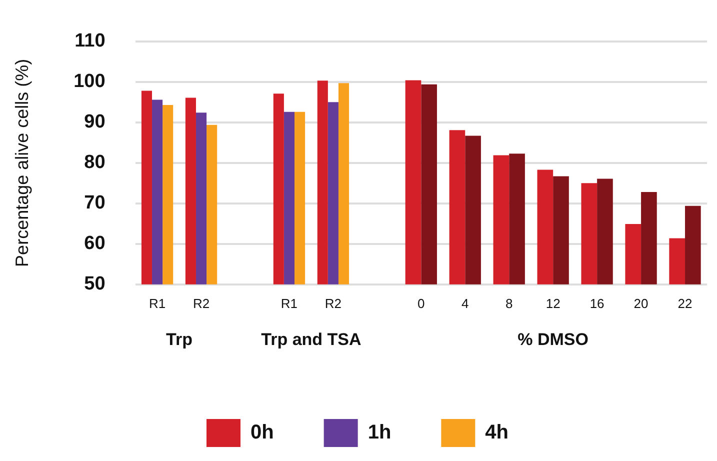  What do you see at coordinates (597, 303) in the screenshot?
I see `x-tick-label: 16` at bounding box center [597, 303].